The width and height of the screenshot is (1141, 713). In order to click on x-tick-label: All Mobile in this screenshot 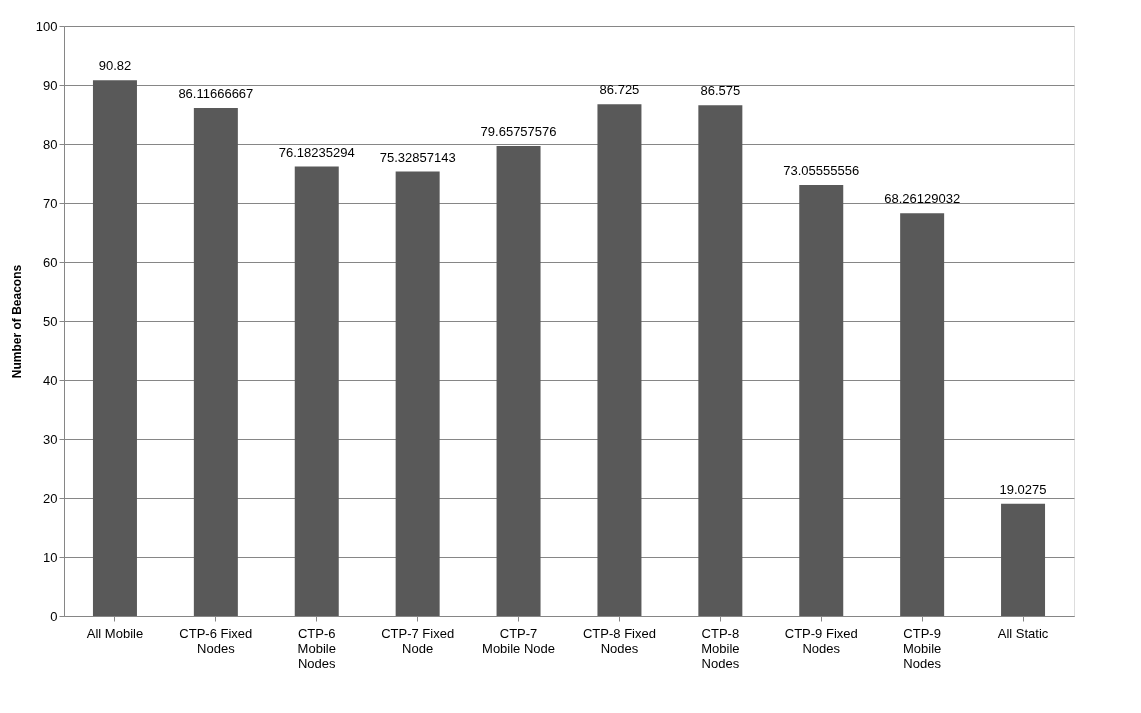, I will do `click(115, 633)`.